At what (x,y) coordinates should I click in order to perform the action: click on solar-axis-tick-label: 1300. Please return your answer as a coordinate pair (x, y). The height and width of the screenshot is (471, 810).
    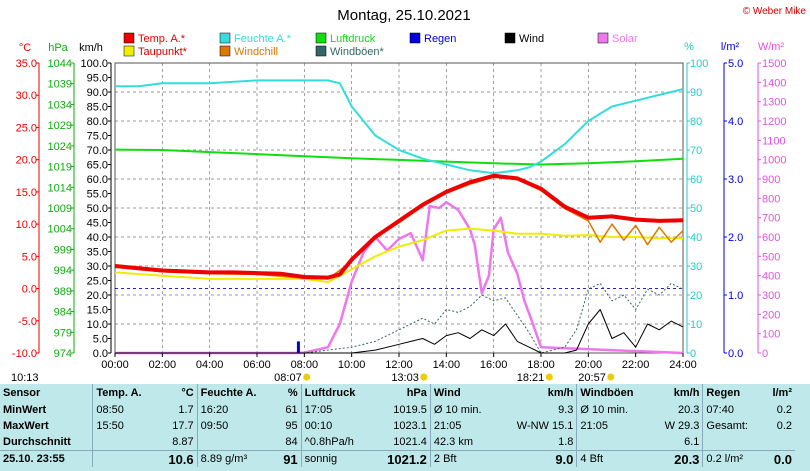
    Looking at the image, I should click on (774, 103).